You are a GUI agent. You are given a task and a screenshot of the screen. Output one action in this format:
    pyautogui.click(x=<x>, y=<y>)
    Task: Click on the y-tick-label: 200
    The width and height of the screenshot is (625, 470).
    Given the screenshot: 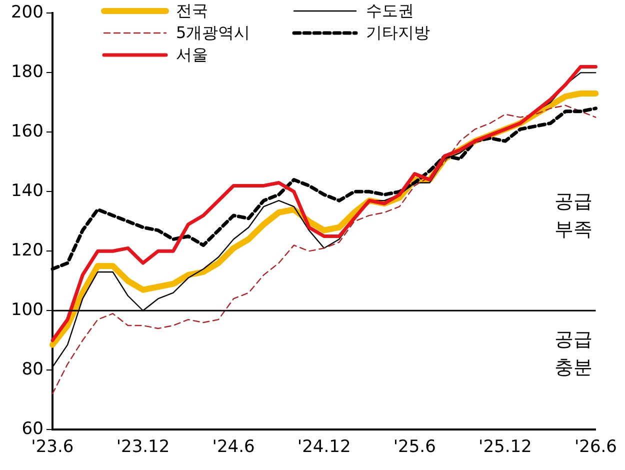 What is the action you would take?
    pyautogui.click(x=27, y=12)
    